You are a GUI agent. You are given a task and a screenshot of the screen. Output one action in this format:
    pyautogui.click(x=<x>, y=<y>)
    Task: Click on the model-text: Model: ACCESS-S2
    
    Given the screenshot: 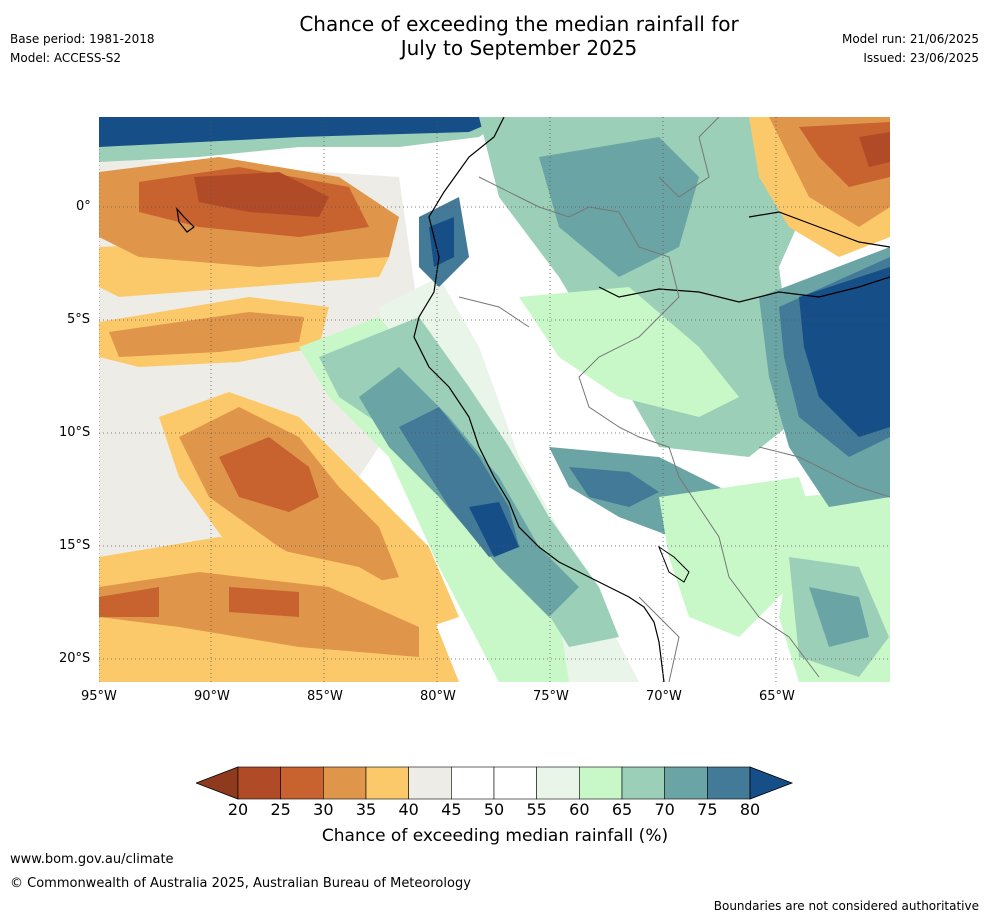 What is the action you would take?
    pyautogui.click(x=66, y=58)
    